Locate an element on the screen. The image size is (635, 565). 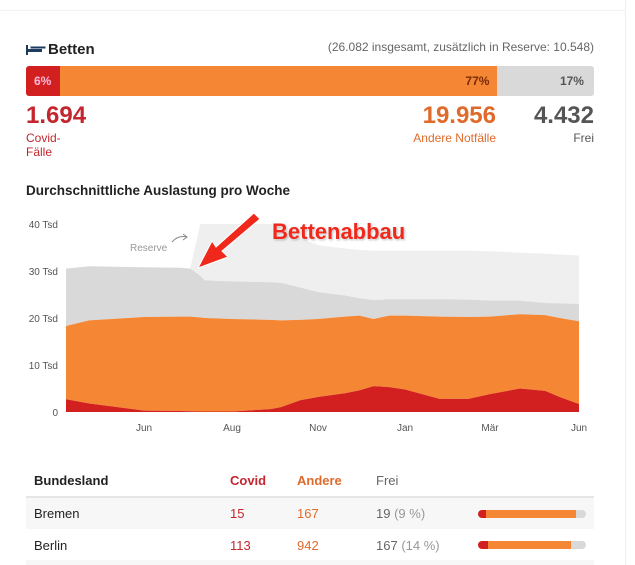
next-row is located at coordinates (310, 562).